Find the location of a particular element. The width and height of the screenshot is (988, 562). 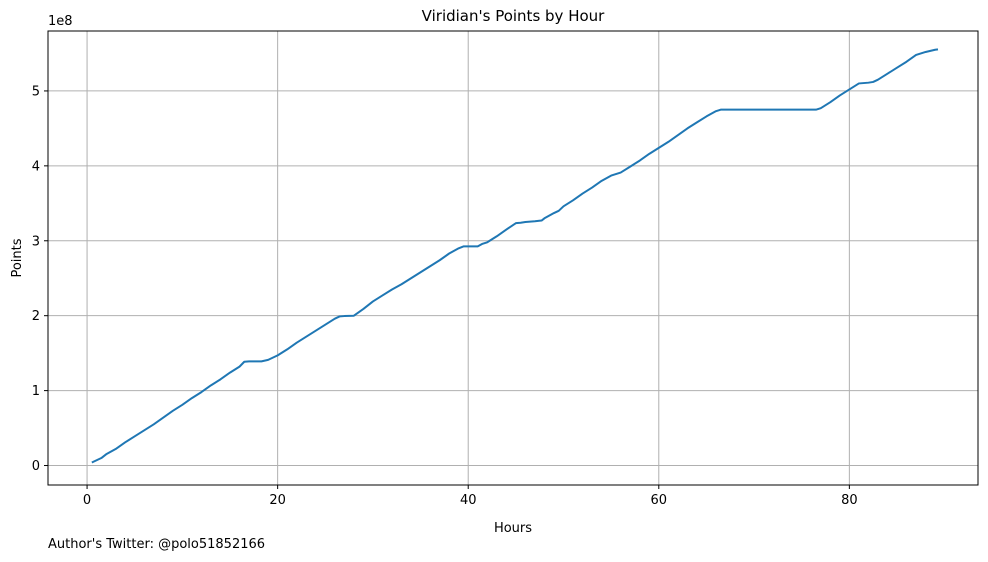

y-tick-label: 5 is located at coordinates (36, 91).